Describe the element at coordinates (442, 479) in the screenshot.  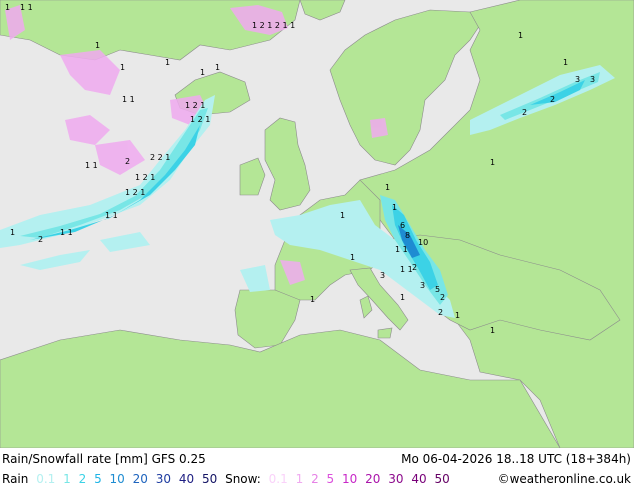
I see `snow-legend-item: 50` at that location.